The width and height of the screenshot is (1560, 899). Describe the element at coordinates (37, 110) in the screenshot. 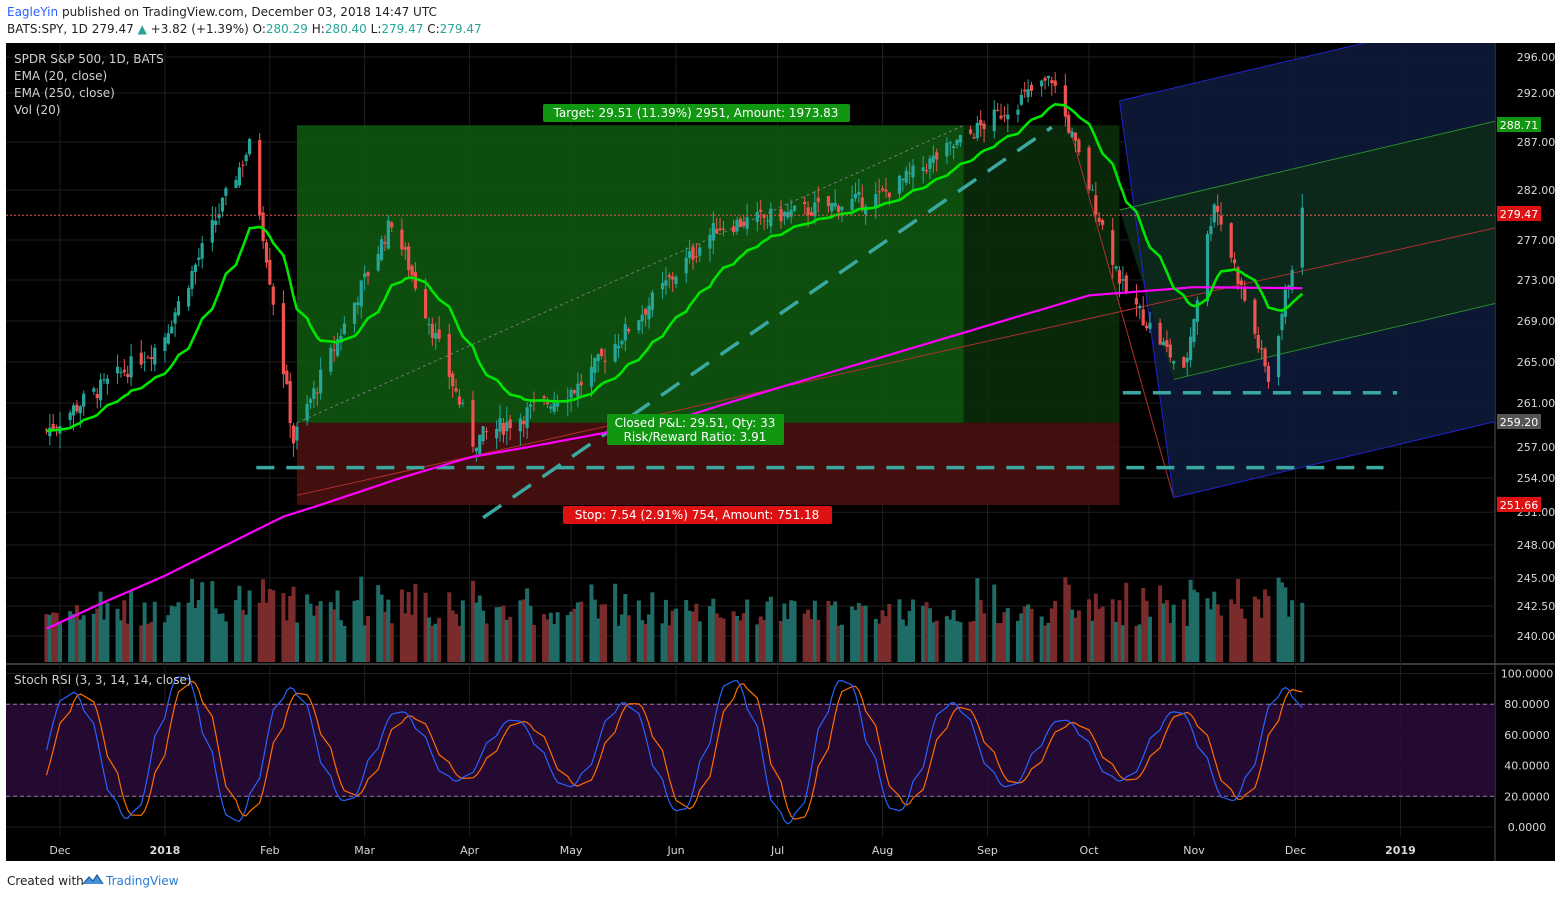

I see `legend-vol: Vol (20)` at that location.